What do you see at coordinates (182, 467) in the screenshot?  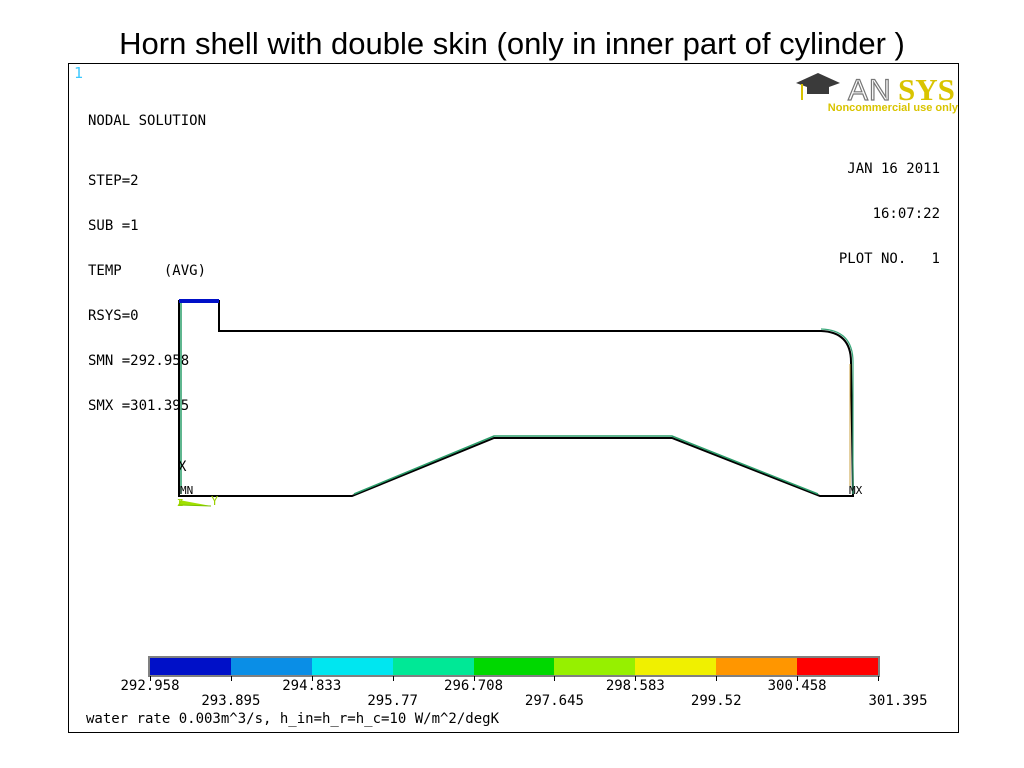 I see `x-axis-marker: X` at bounding box center [182, 467].